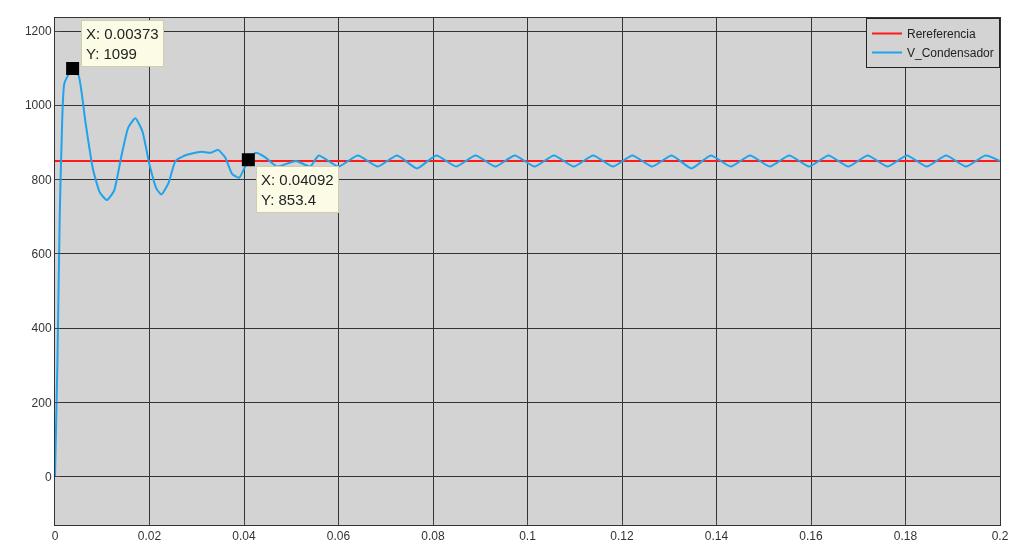 This screenshot has height=553, width=1013. Describe the element at coordinates (48, 476) in the screenshot. I see `y-tick-label: 0` at that location.